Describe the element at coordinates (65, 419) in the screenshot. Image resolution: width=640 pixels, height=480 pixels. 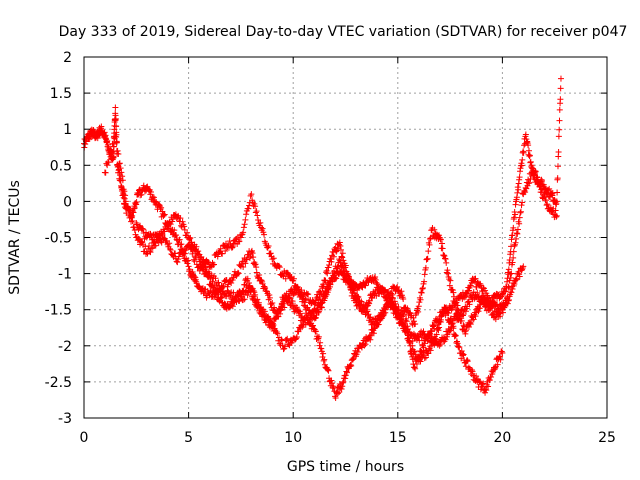
I see `y-tick-label: -3` at that location.